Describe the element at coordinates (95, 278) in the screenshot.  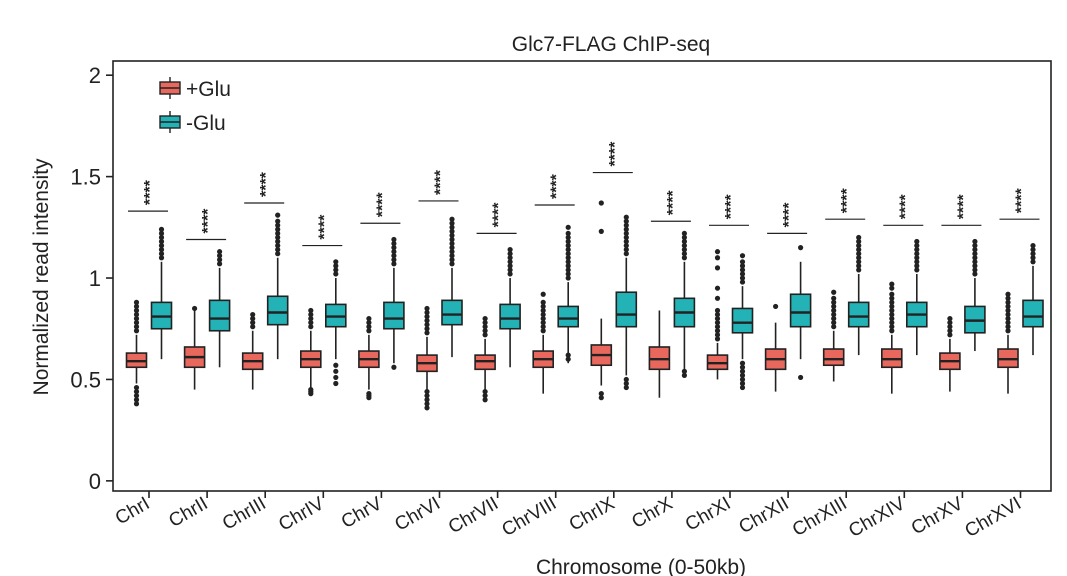
I see `y-tick-label: 1` at that location.